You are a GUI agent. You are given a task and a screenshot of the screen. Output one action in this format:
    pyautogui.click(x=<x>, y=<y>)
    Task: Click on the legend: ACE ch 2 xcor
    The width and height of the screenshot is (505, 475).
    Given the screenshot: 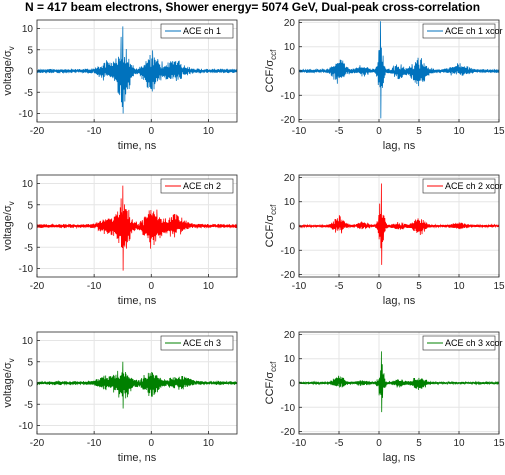 What is the action you would take?
    pyautogui.click(x=462, y=186)
    